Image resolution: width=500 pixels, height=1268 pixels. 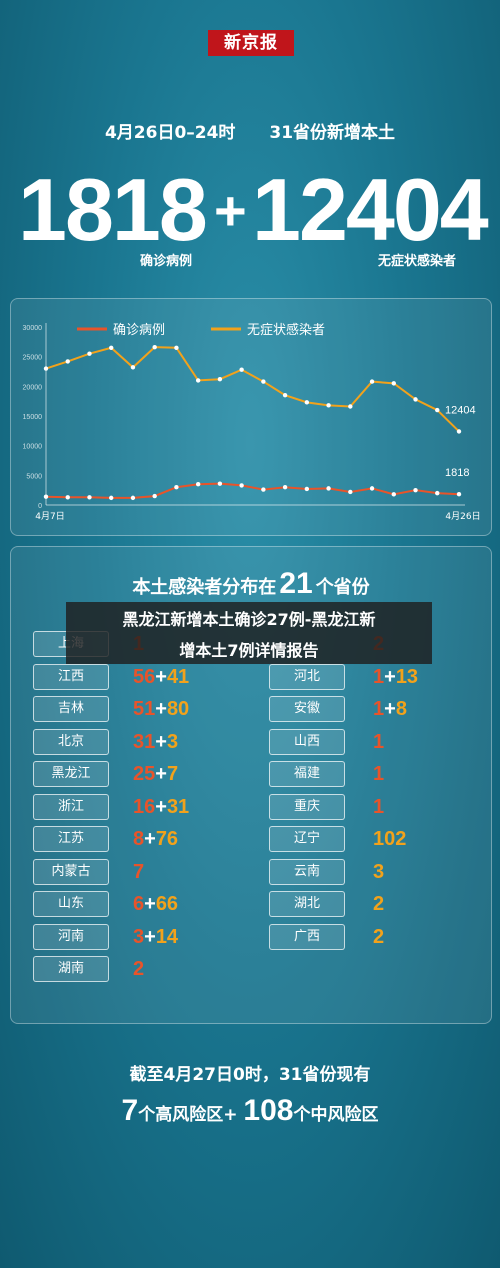 What do you see at coordinates (307, 904) in the screenshot?
I see `province-name: 湖北` at bounding box center [307, 904].